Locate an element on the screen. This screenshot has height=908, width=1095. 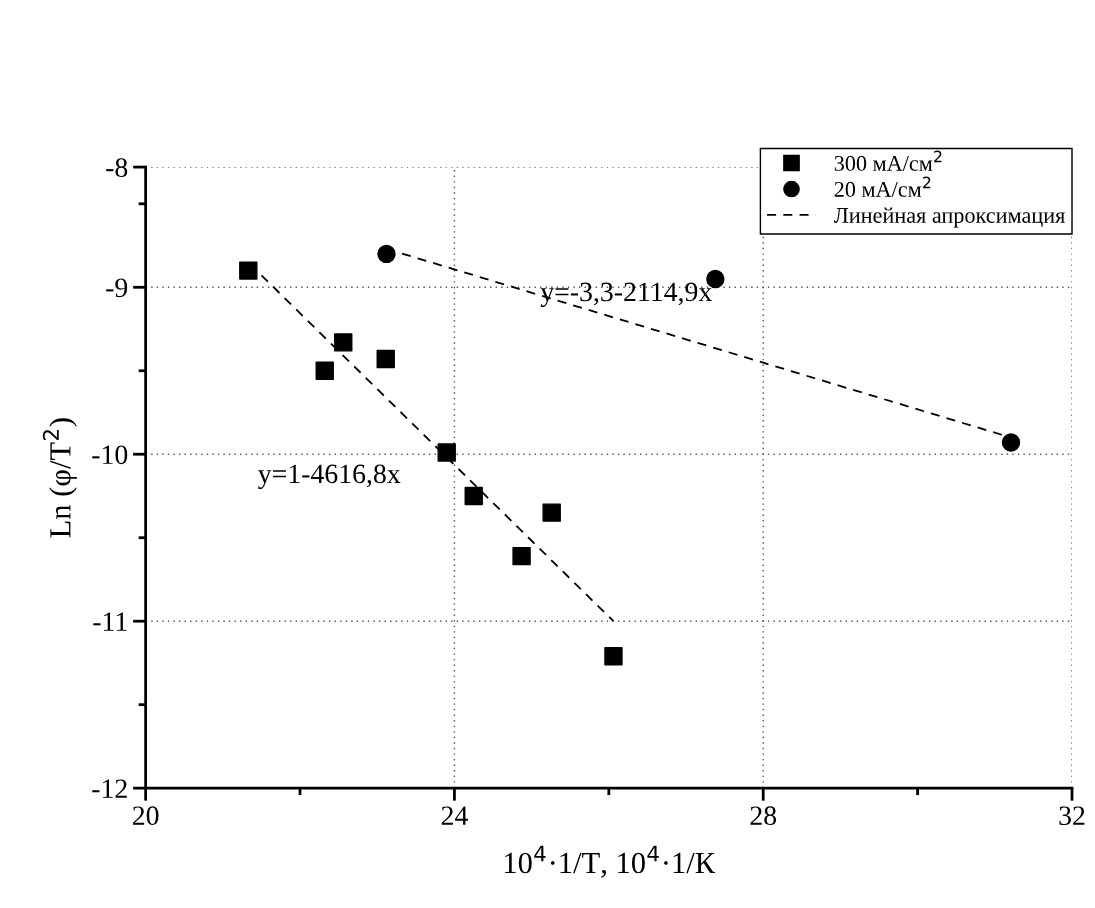
legend-label: Линейная апроксимация is located at coordinates (949, 217).